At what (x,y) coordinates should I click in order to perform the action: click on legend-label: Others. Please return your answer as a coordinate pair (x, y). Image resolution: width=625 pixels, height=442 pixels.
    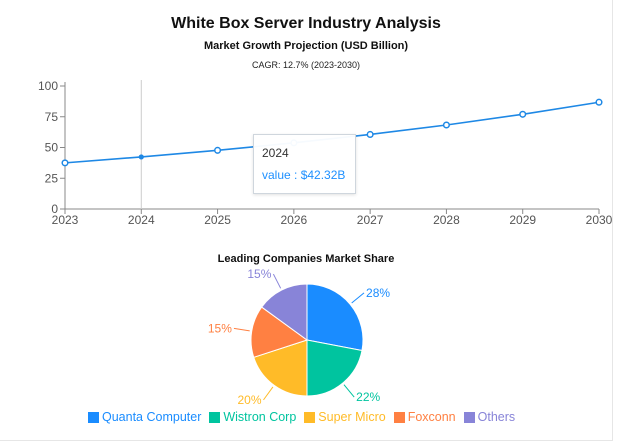
    Looking at the image, I should click on (496, 417).